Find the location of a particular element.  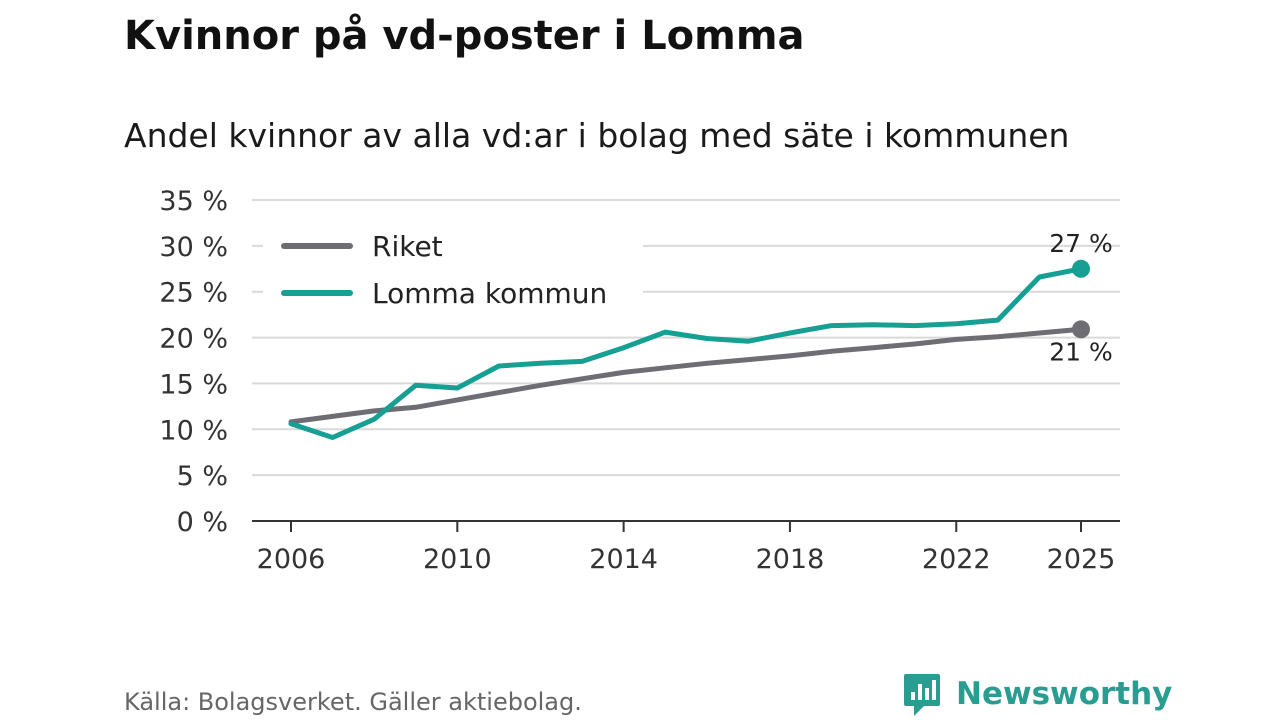

legend-label-riket: Riket is located at coordinates (407, 246).